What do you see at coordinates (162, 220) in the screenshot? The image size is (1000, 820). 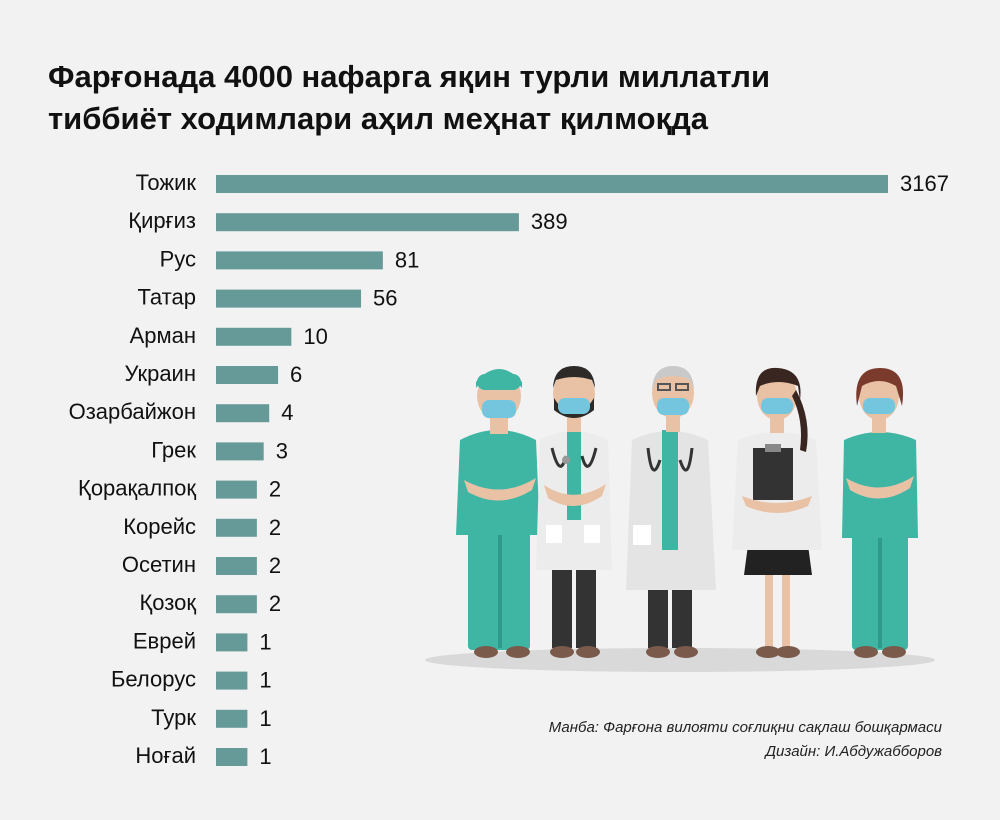 I see `category-label: Қирғиз` at bounding box center [162, 220].